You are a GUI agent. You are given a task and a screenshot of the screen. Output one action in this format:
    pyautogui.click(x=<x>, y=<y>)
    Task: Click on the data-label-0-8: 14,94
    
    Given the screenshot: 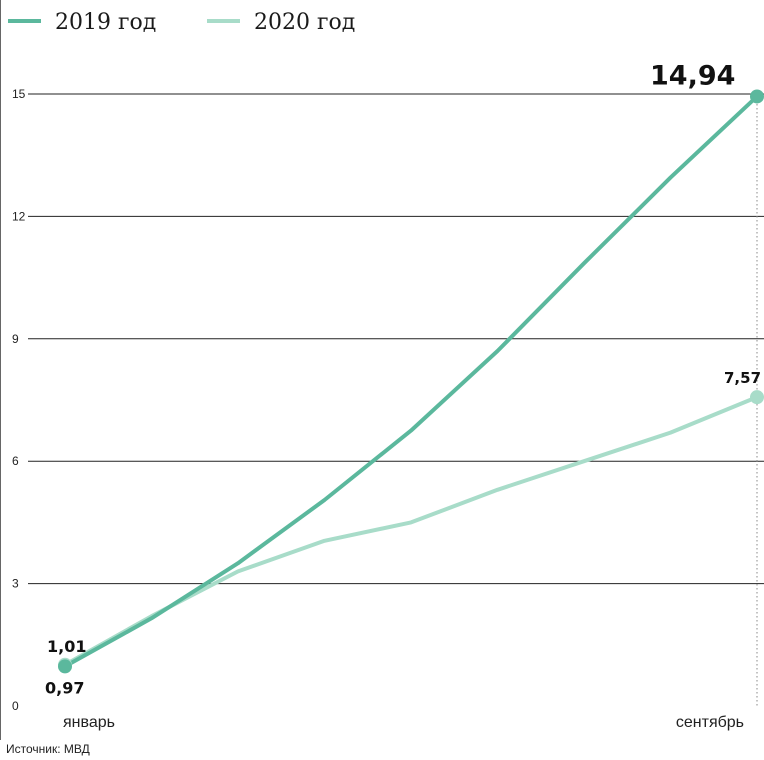 What is the action you would take?
    pyautogui.click(x=692, y=75)
    